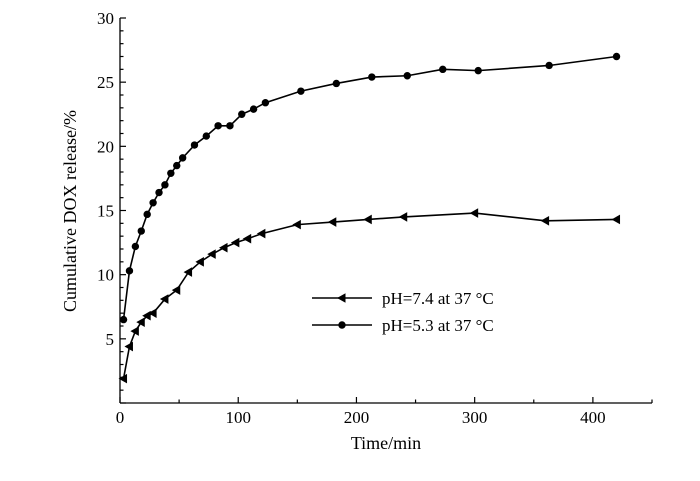  What do you see at coordinates (105, 18) in the screenshot?
I see `y-tick-label: 30` at bounding box center [105, 18].